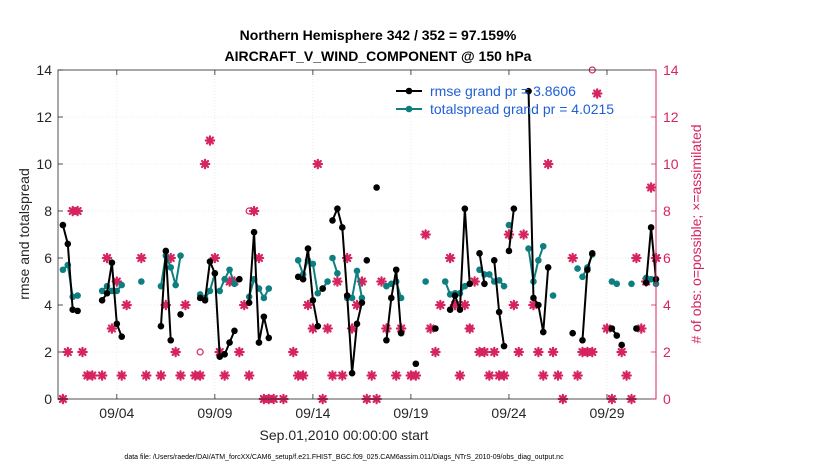 The width and height of the screenshot is (830, 470). Describe the element at coordinates (667, 352) in the screenshot. I see `y-tick-label-right: 2` at that location.